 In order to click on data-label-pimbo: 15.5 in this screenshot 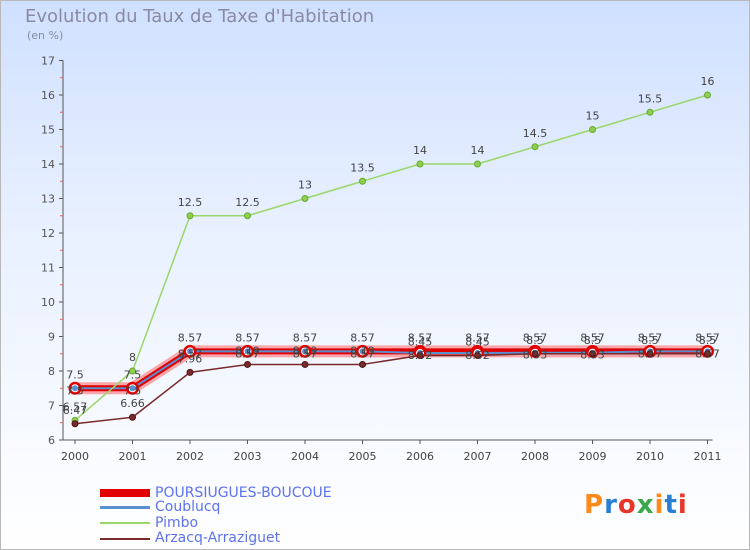, I will do `click(650, 98)`.